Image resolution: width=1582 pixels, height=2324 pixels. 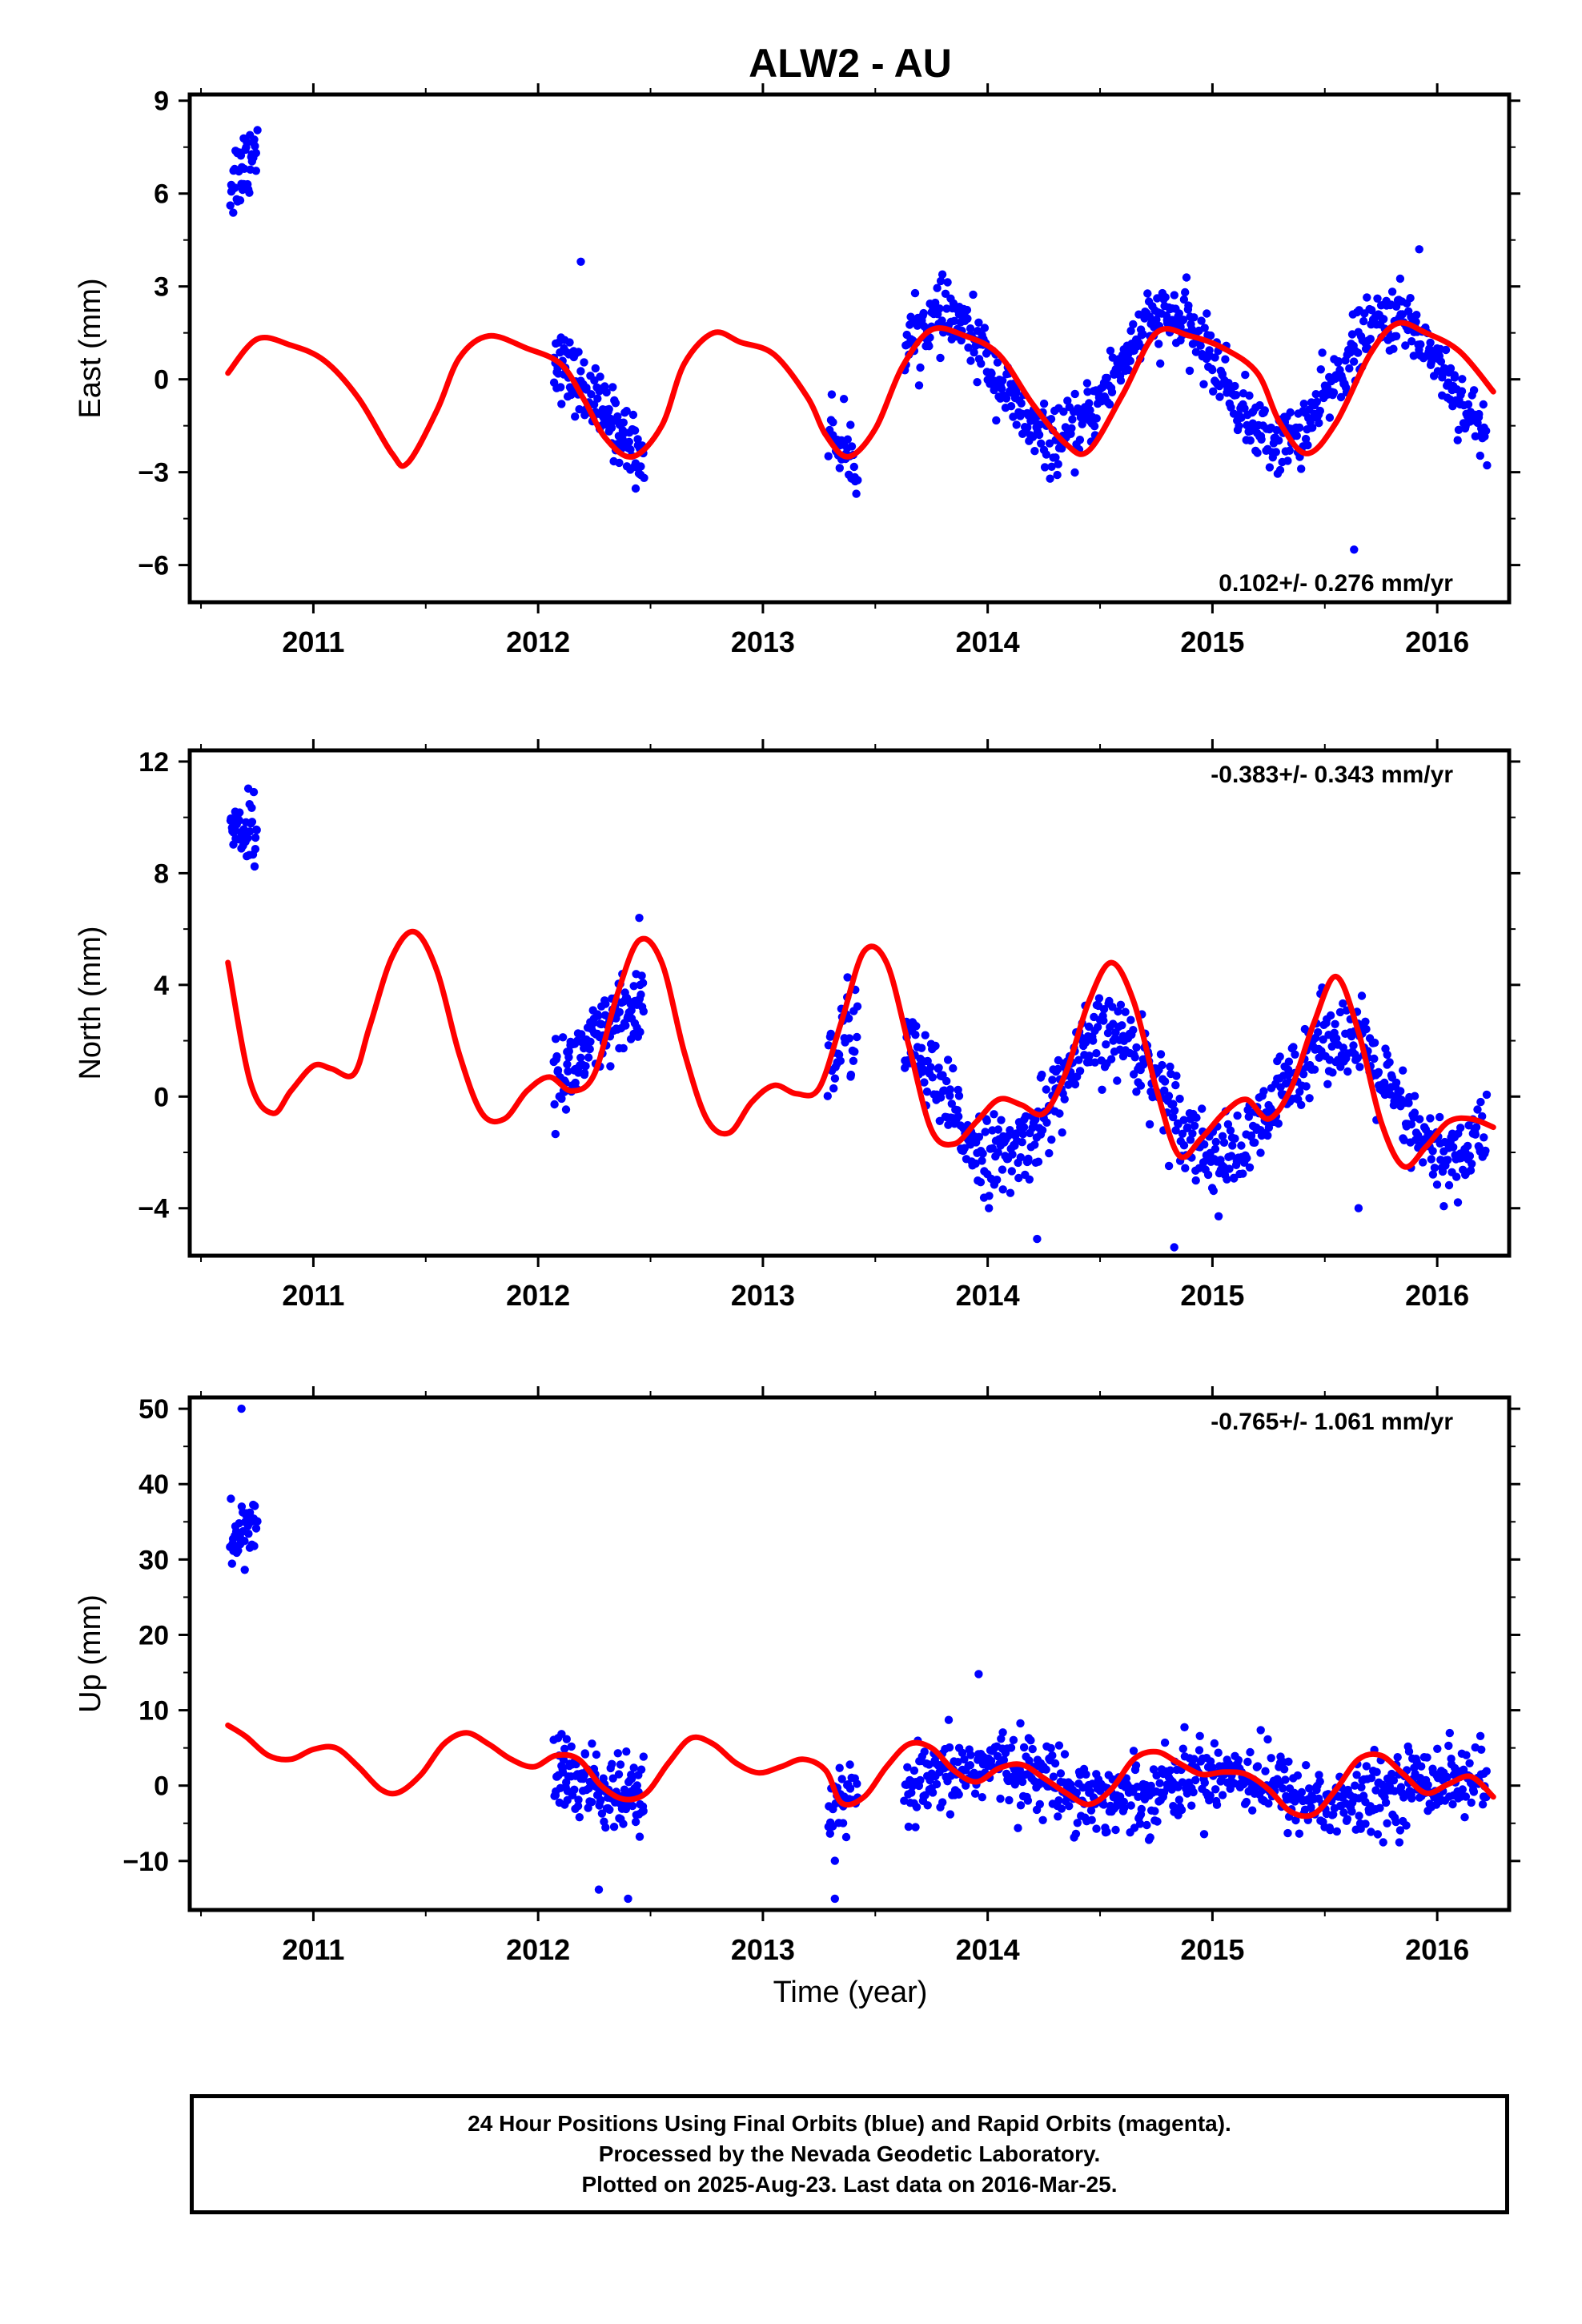 I want to click on x-tick-label: 2015, so click(x=1212, y=1949).